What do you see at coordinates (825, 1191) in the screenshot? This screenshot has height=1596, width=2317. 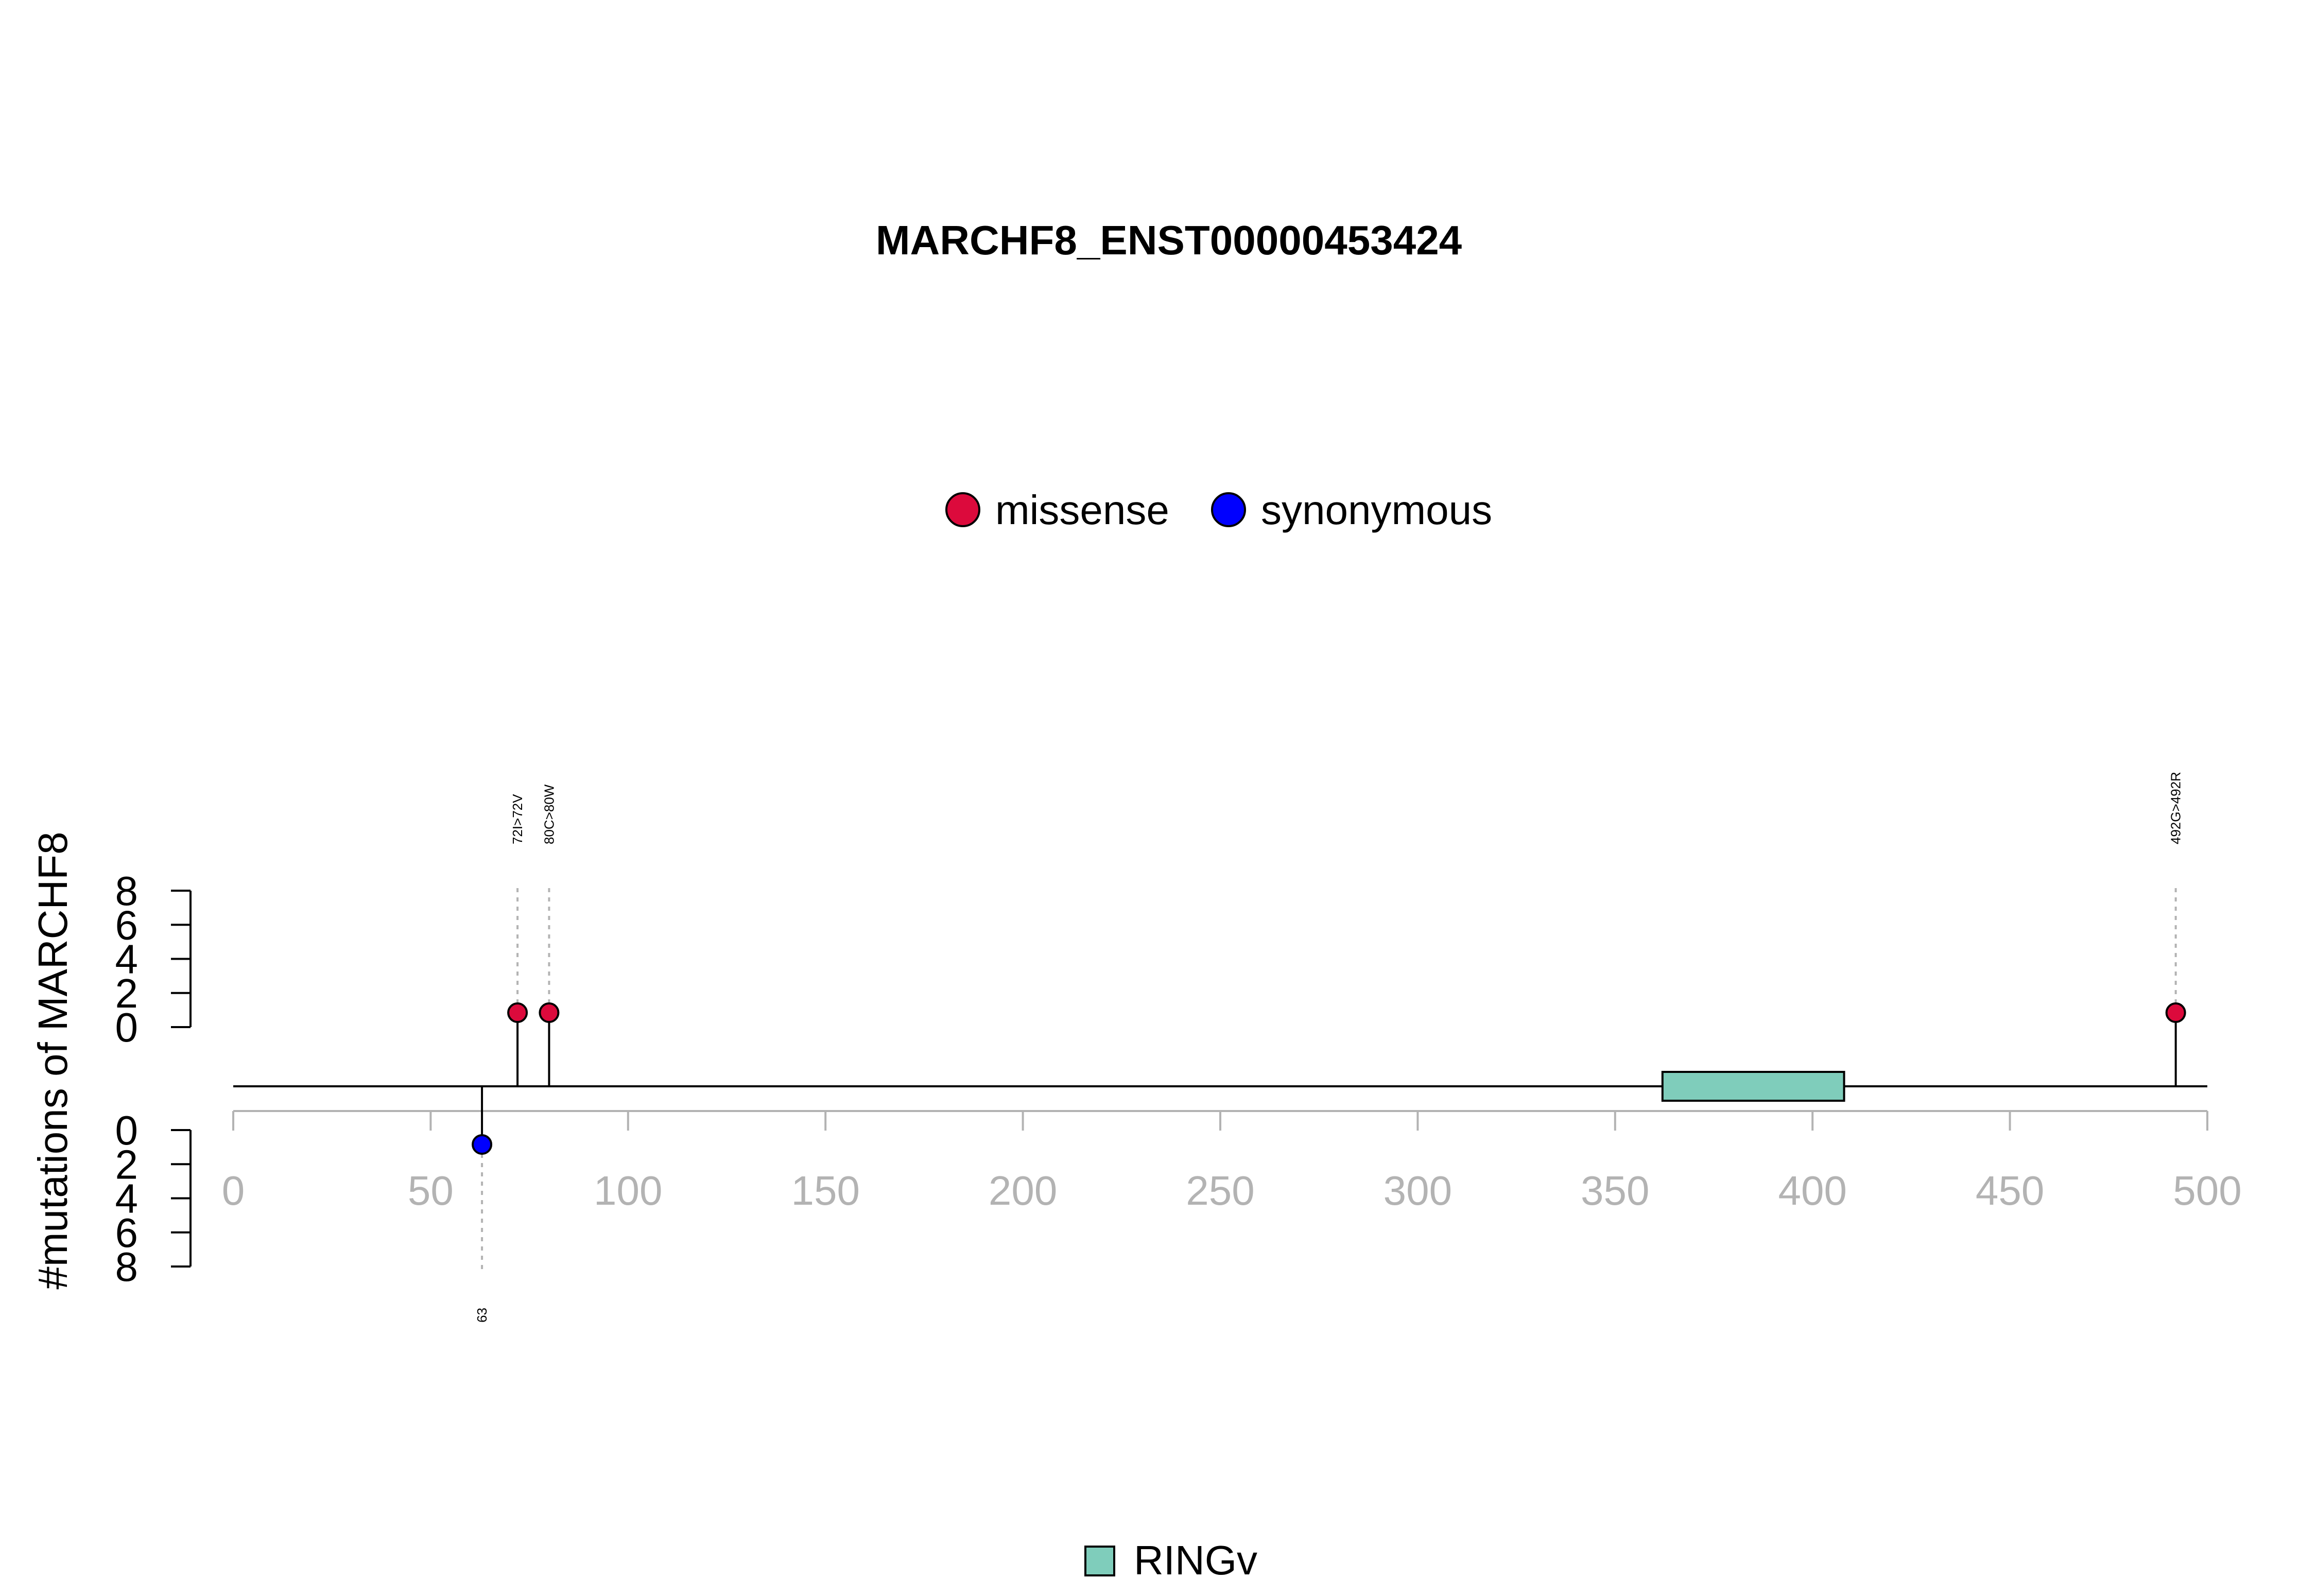 I see `x-tick-label: 150` at bounding box center [825, 1191].